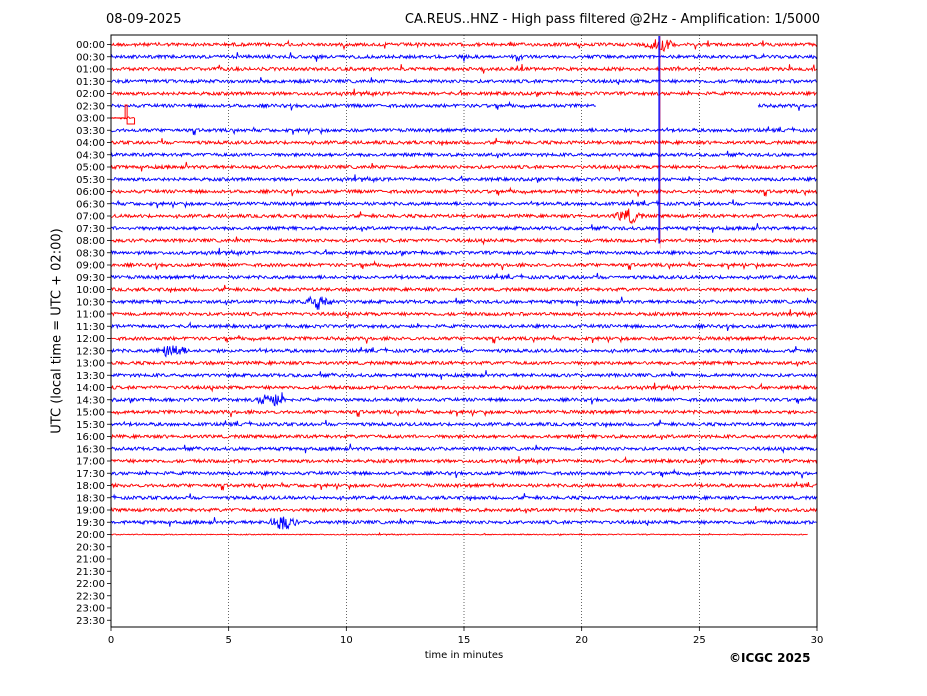  I want to click on y-tick-label: 21:00, so click(90, 560).